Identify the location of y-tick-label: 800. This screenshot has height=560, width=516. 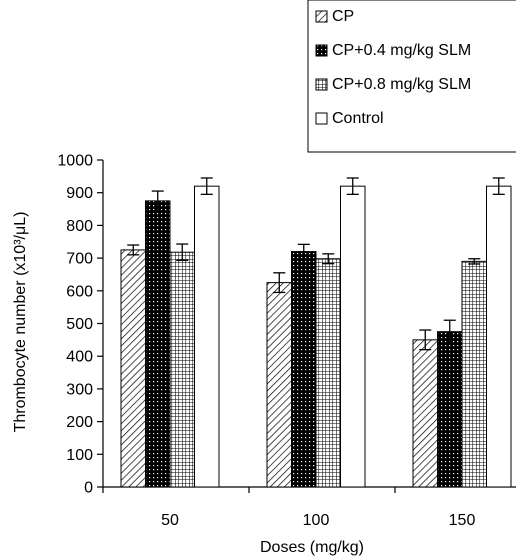
(79, 226).